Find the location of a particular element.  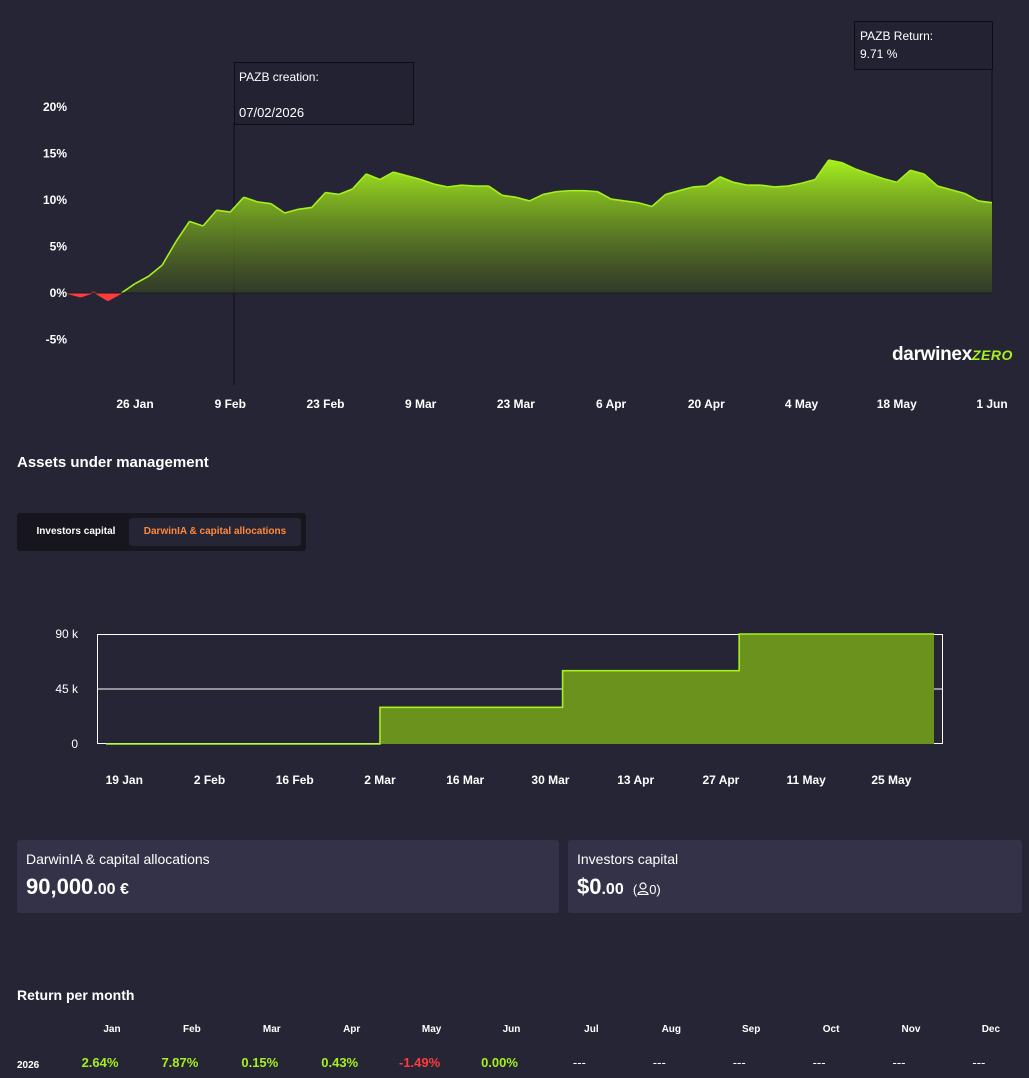

month-header: Nov is located at coordinates (911, 1029).